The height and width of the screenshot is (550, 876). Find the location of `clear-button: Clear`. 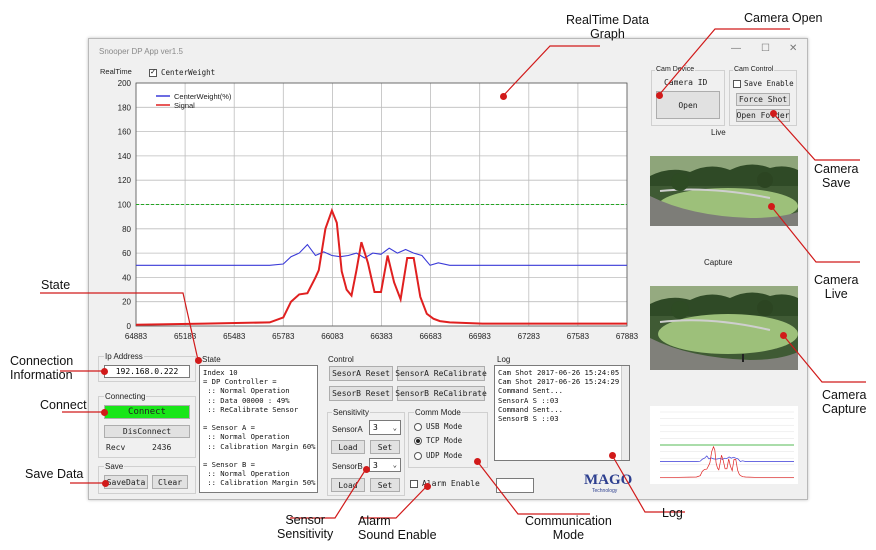

clear-button: Clear is located at coordinates (170, 482).